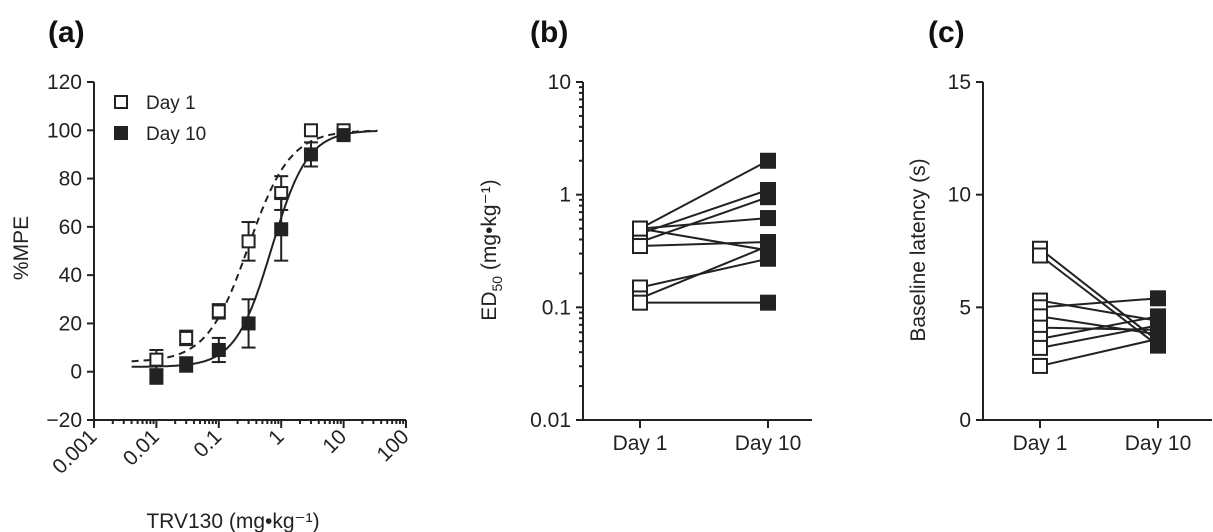 The height and width of the screenshot is (532, 1213). Describe the element at coordinates (121, 102) in the screenshot. I see `legend-open-square-marker` at that location.